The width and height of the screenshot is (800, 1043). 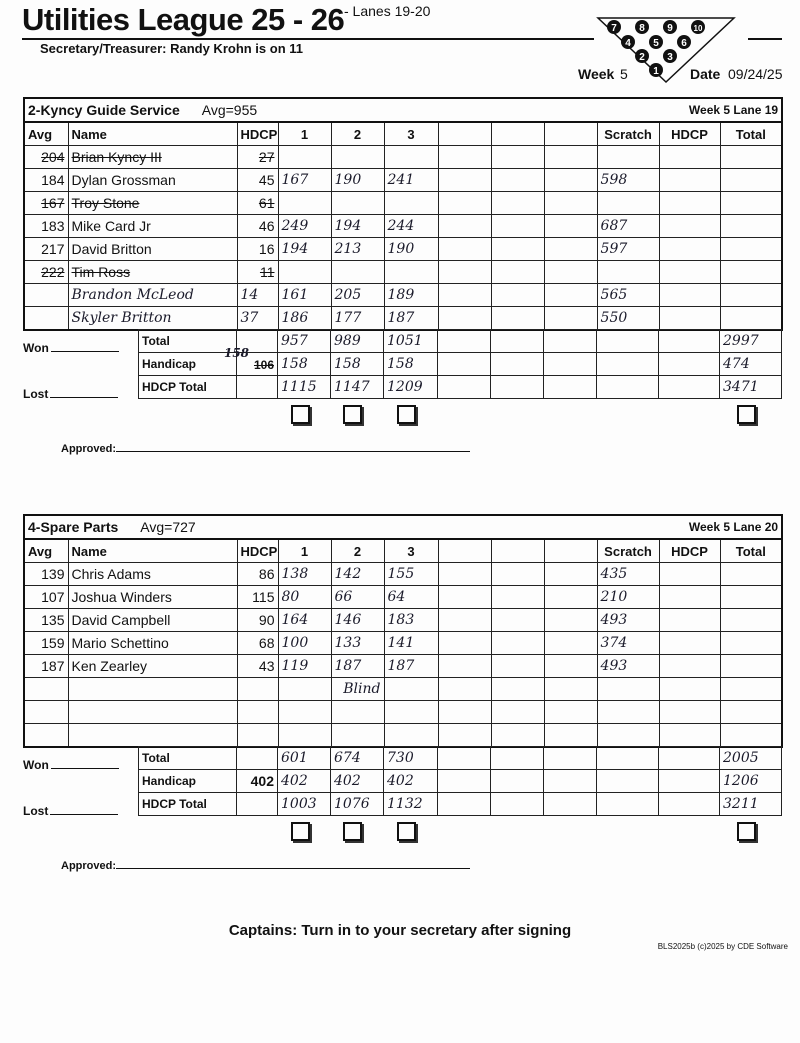 What do you see at coordinates (304, 643) in the screenshot?
I see `game-1-score: 100` at bounding box center [304, 643].